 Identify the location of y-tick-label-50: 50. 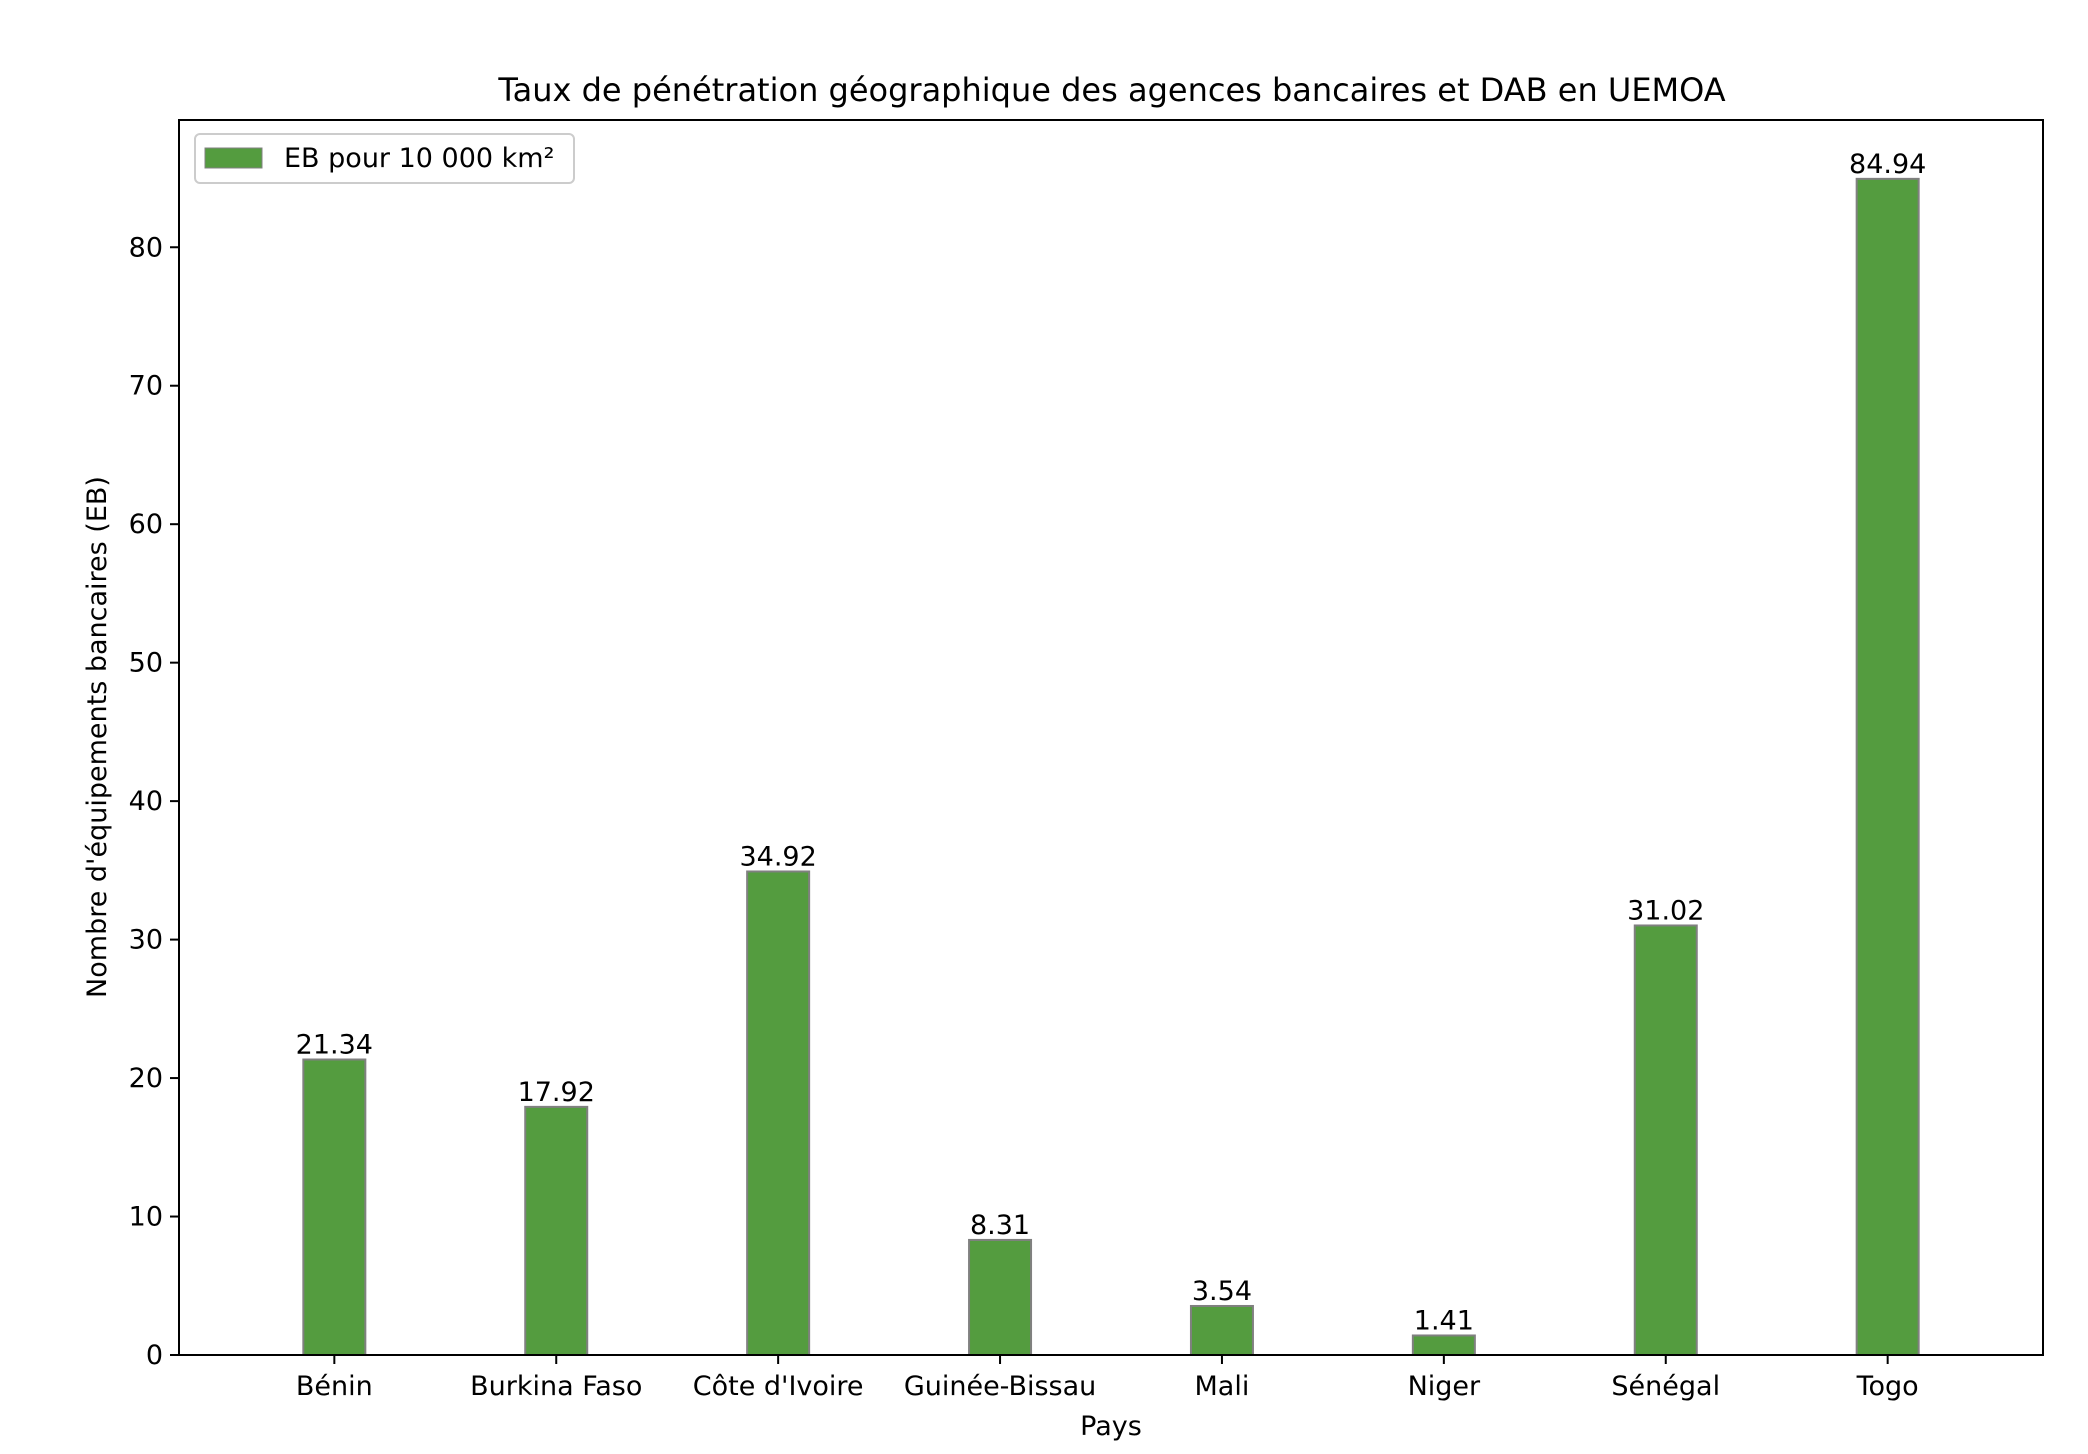
(146, 663).